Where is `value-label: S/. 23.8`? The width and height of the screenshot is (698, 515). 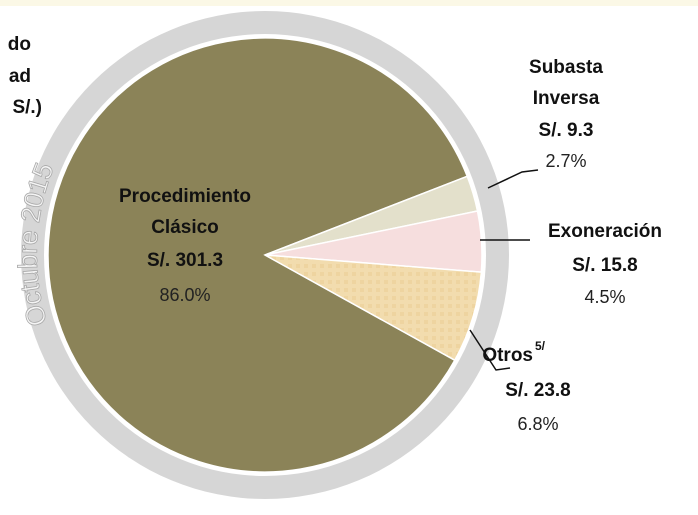
value-label: S/. 23.8 is located at coordinates (538, 390).